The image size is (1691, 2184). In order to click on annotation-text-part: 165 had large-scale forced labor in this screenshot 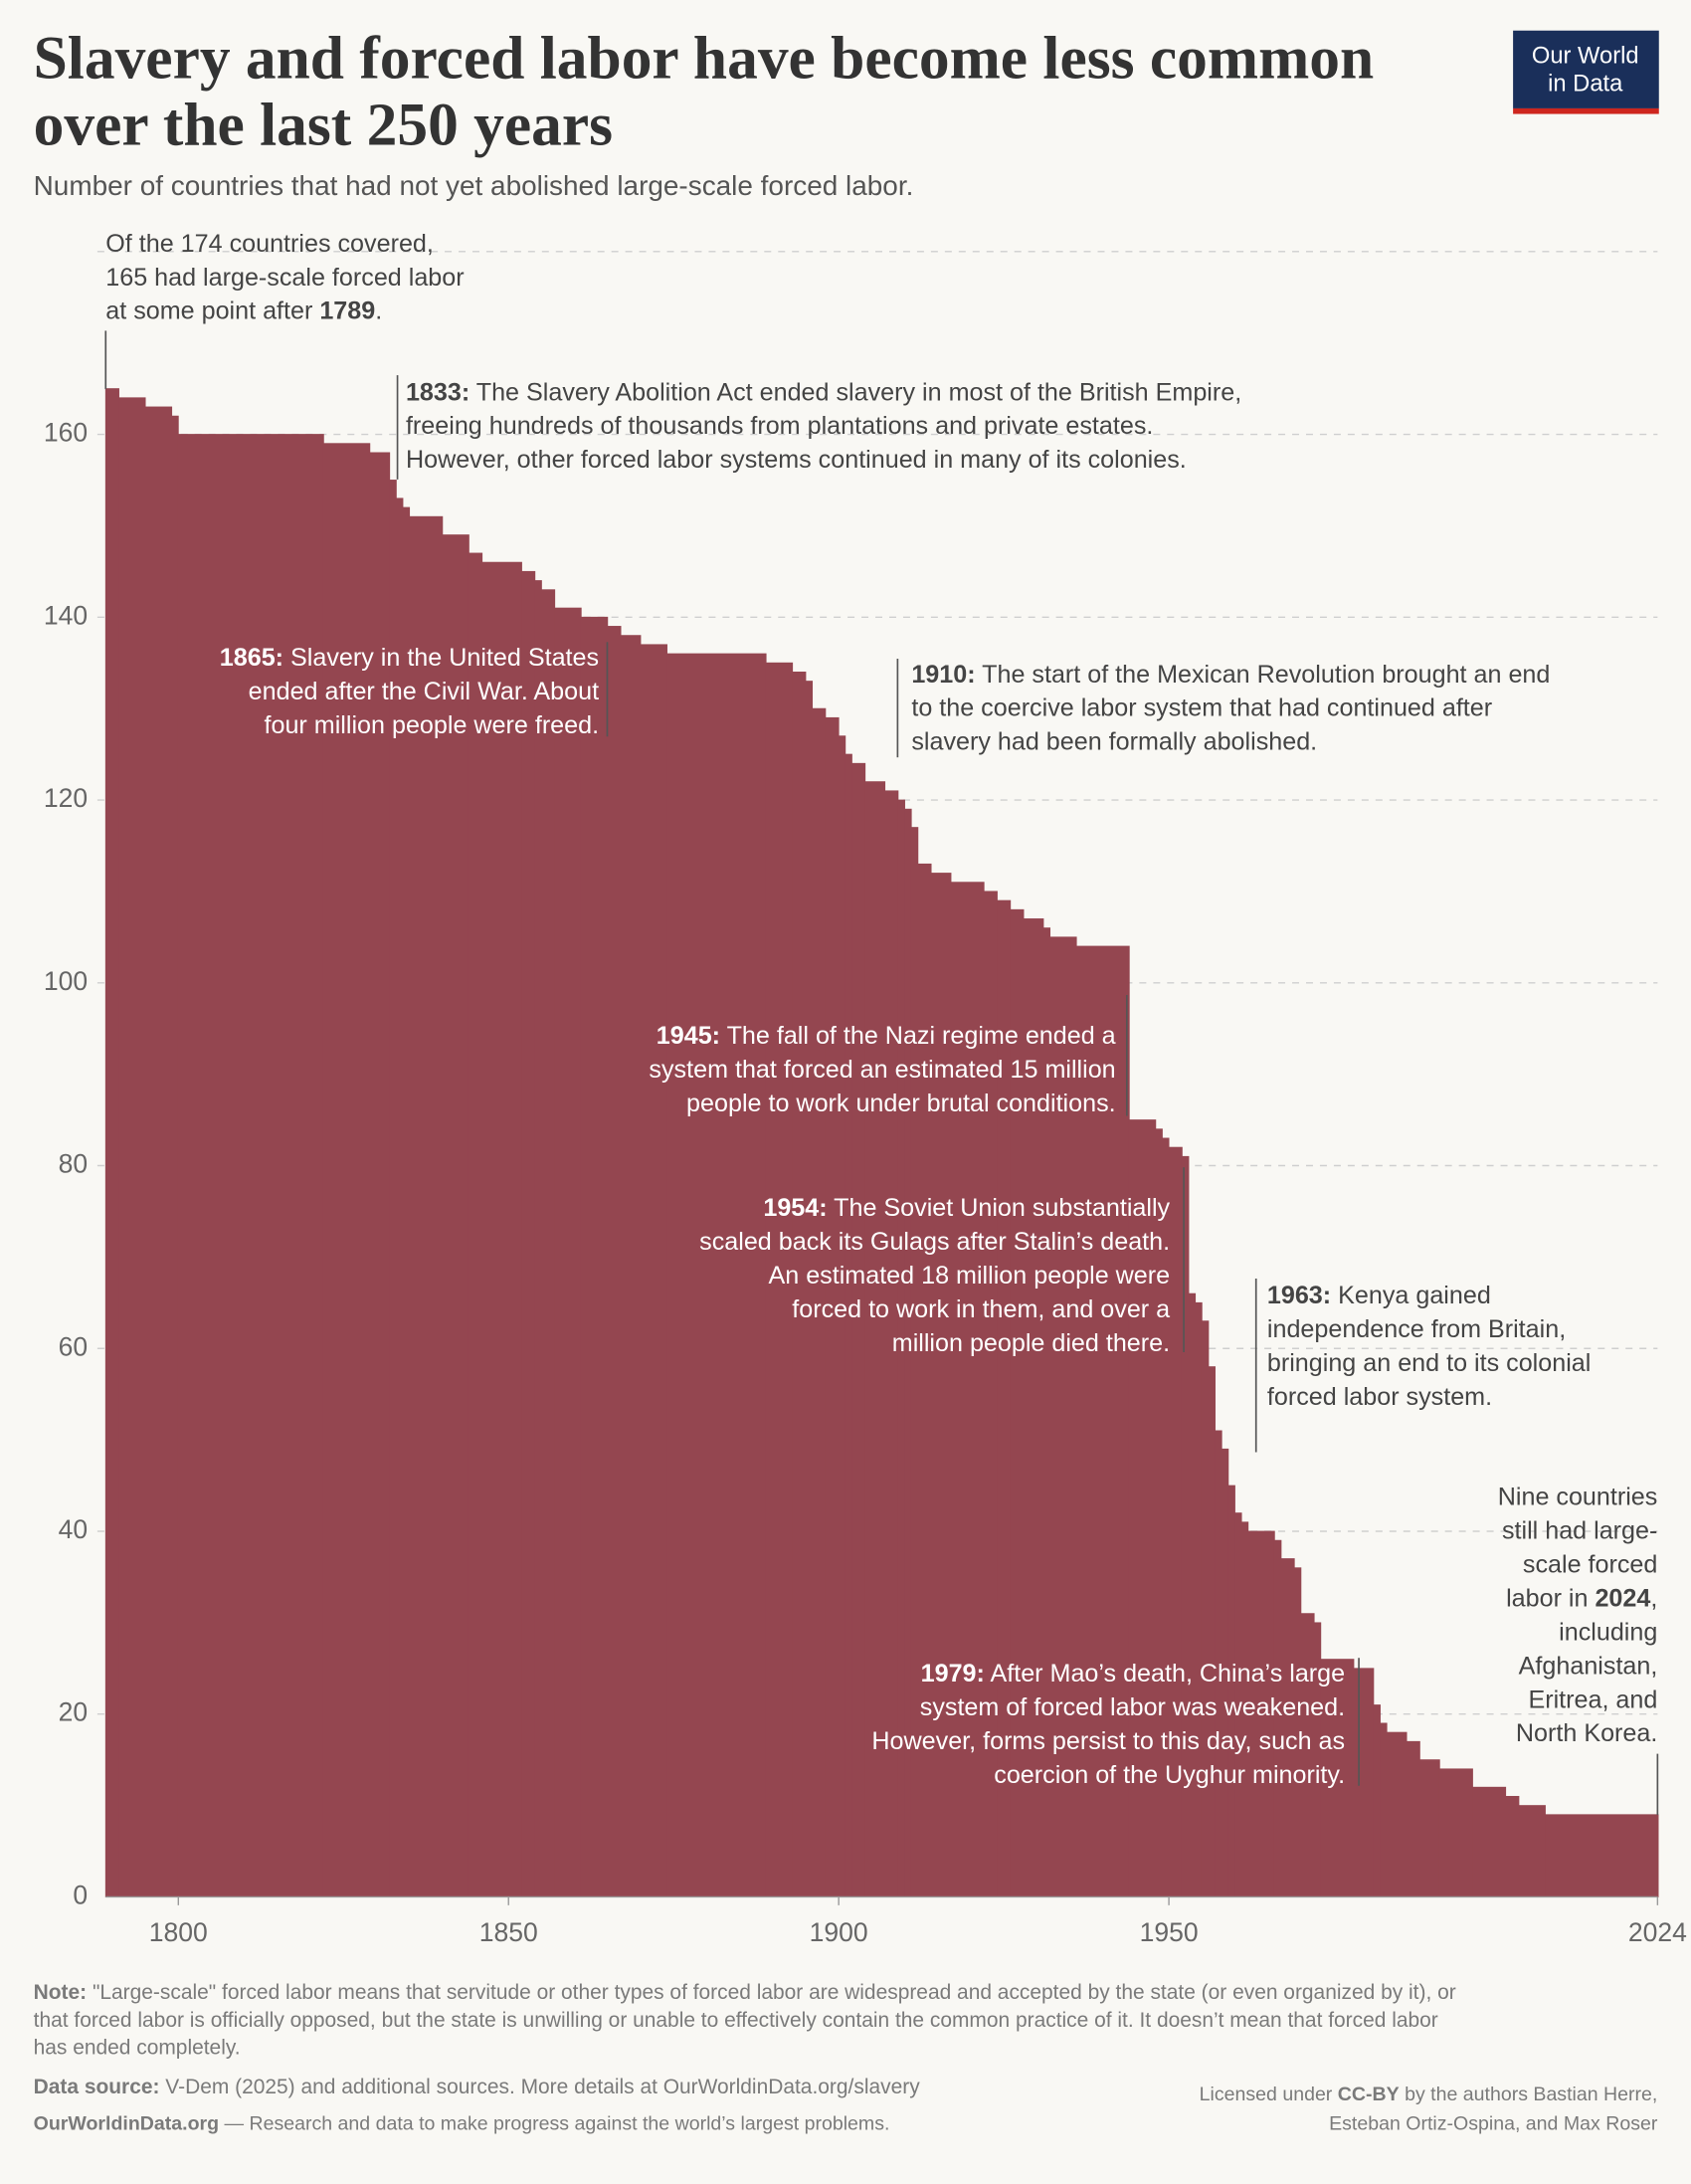, I will do `click(285, 277)`.